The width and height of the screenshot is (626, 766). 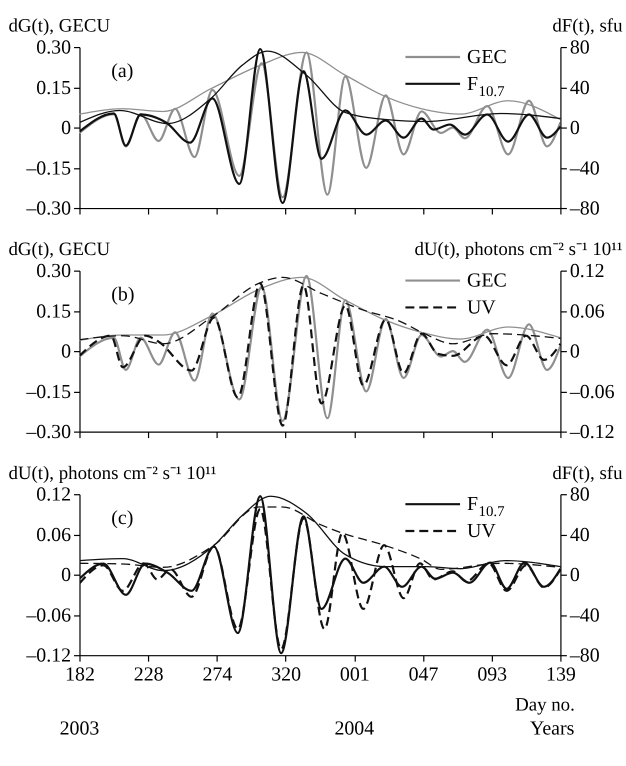 What do you see at coordinates (54, 535) in the screenshot?
I see `y-tick-label: 0.06` at bounding box center [54, 535].